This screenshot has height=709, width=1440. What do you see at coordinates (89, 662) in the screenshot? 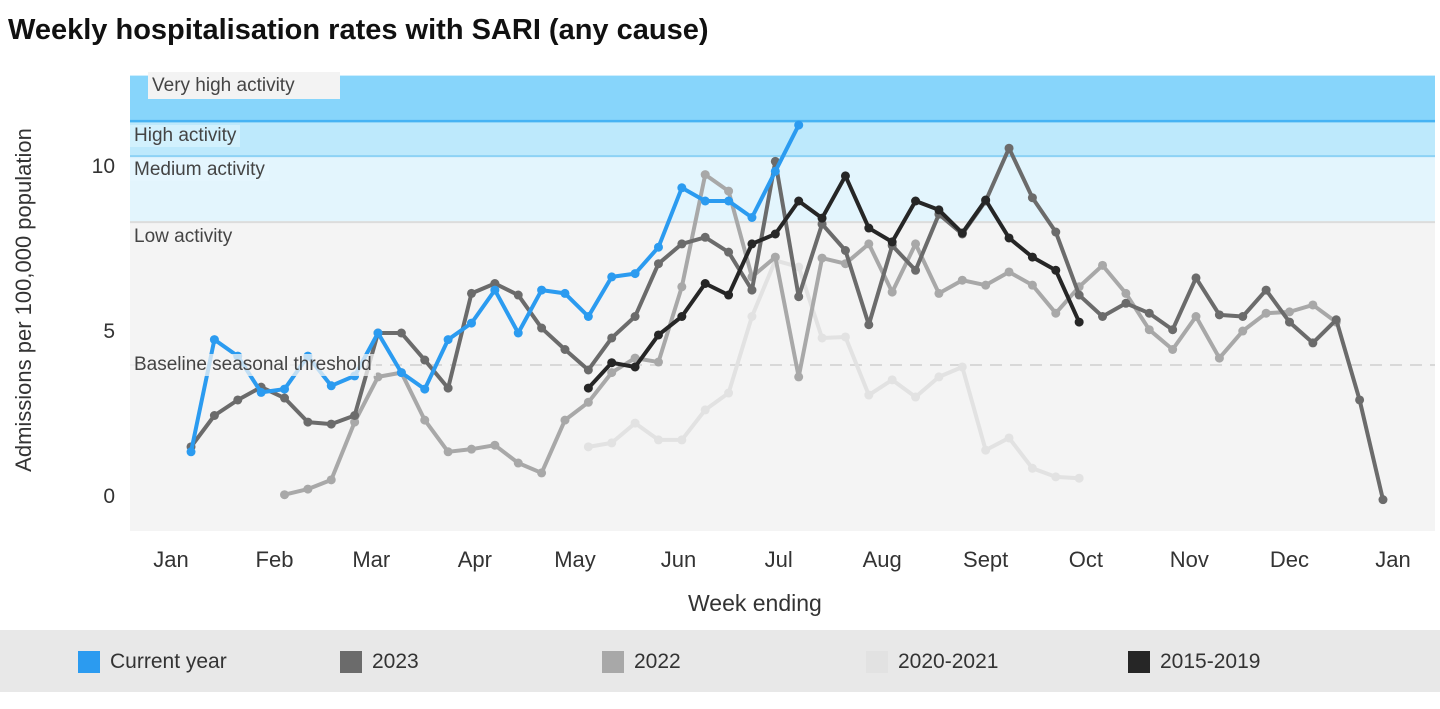
I see `legend-swatch` at bounding box center [89, 662].